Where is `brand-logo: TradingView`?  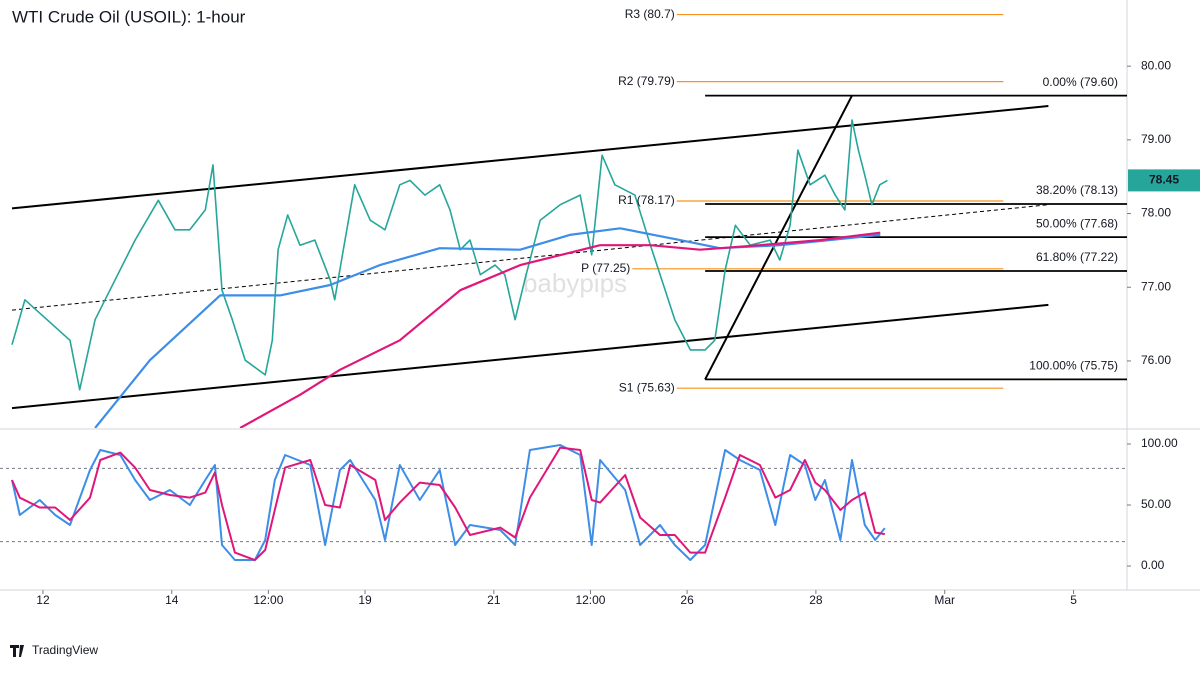
brand-logo: TradingView is located at coordinates (54, 650).